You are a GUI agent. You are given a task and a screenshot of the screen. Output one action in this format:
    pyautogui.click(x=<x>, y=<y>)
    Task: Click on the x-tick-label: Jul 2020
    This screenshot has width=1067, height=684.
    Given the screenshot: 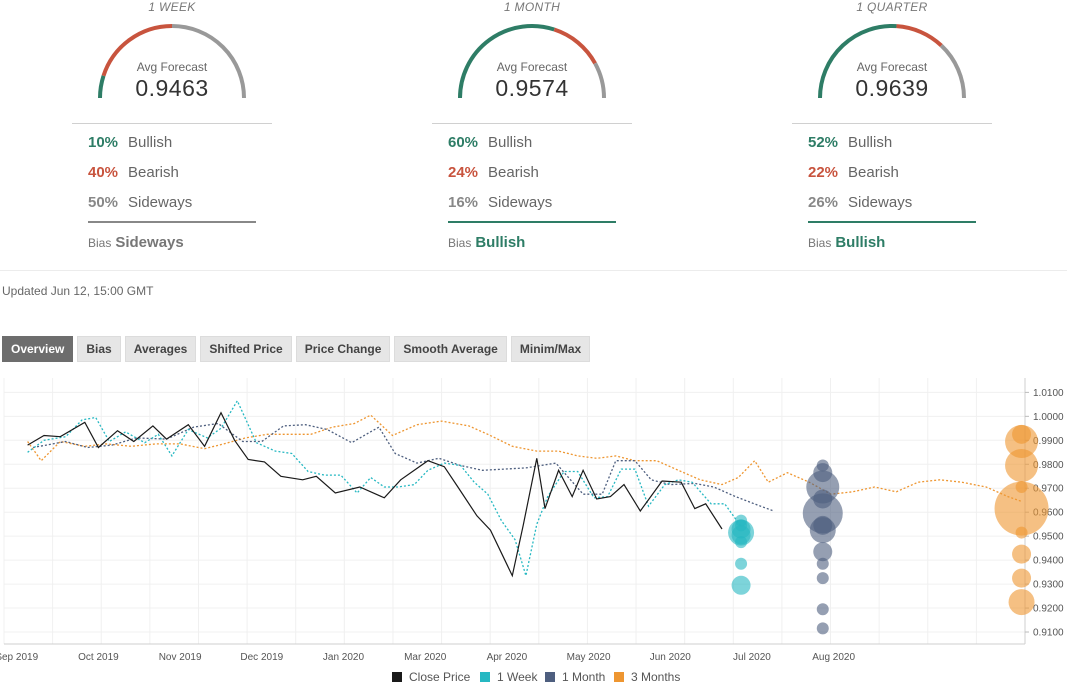 What is the action you would take?
    pyautogui.click(x=752, y=657)
    